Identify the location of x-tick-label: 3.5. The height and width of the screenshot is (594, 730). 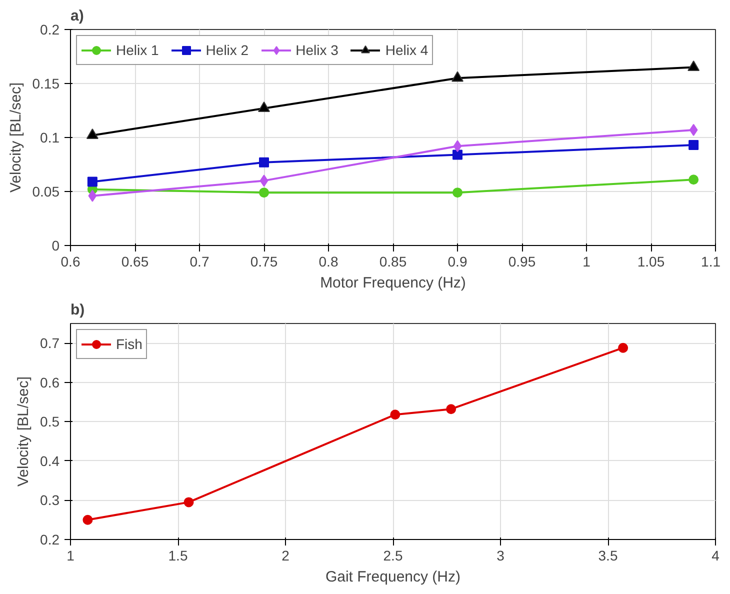
(608, 556).